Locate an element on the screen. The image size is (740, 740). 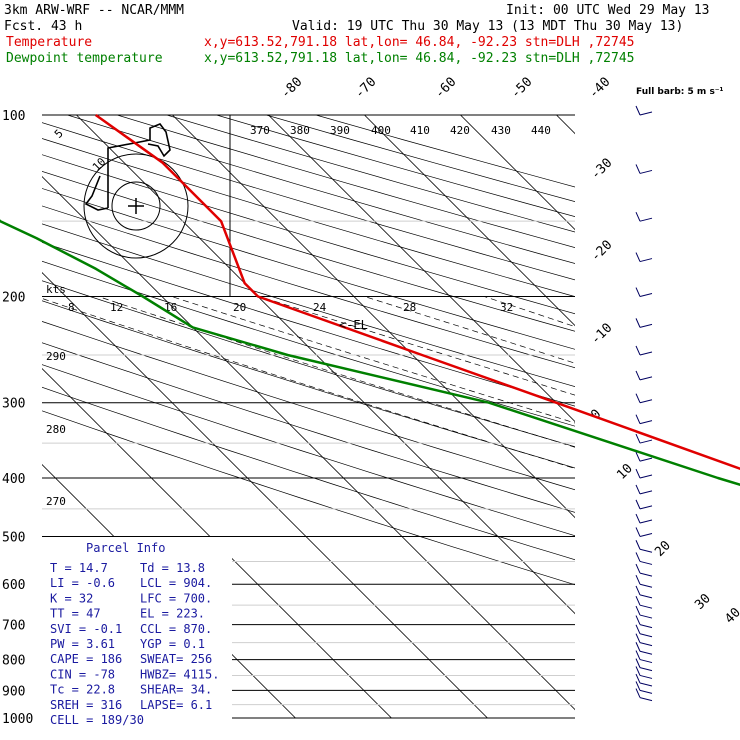
wind-barbs is located at coordinates (644, 403).